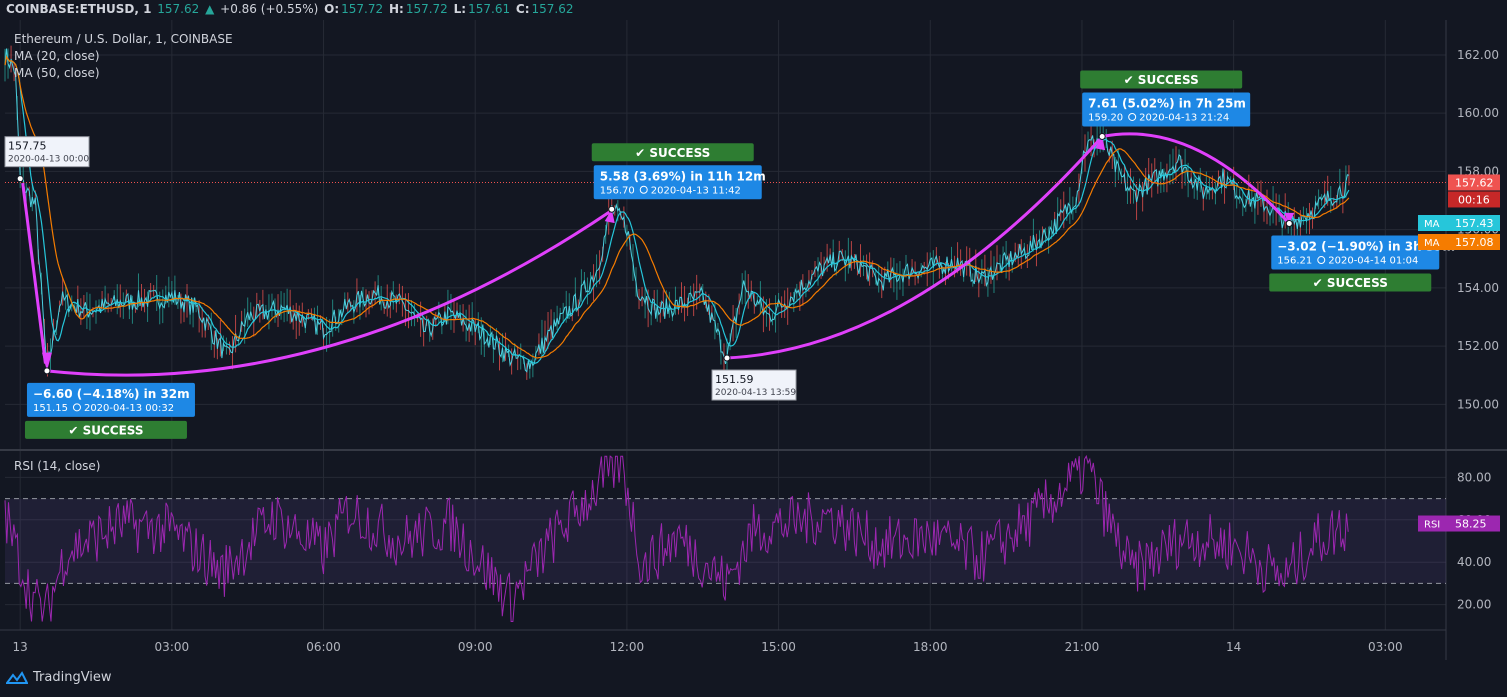 The height and width of the screenshot is (697, 1507). What do you see at coordinates (1478, 113) in the screenshot?
I see `price-tick-label: 160.00` at bounding box center [1478, 113].